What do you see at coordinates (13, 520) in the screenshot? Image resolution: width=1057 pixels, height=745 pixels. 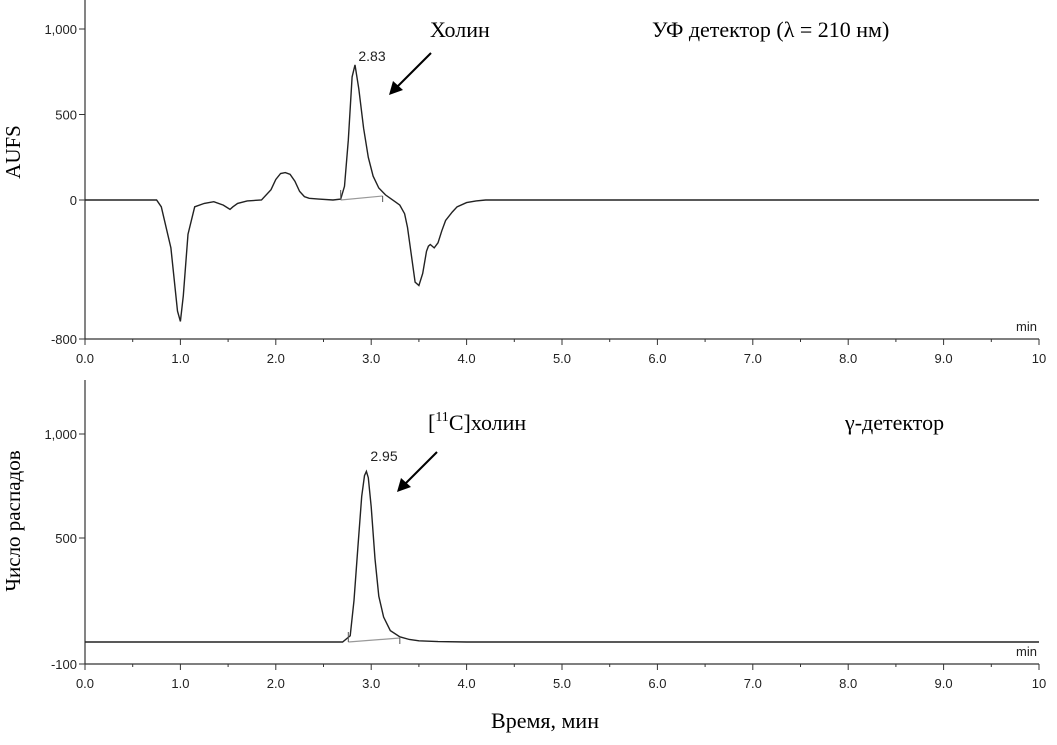 I see `gamma-y-axis-label: Число распадов` at bounding box center [13, 520].